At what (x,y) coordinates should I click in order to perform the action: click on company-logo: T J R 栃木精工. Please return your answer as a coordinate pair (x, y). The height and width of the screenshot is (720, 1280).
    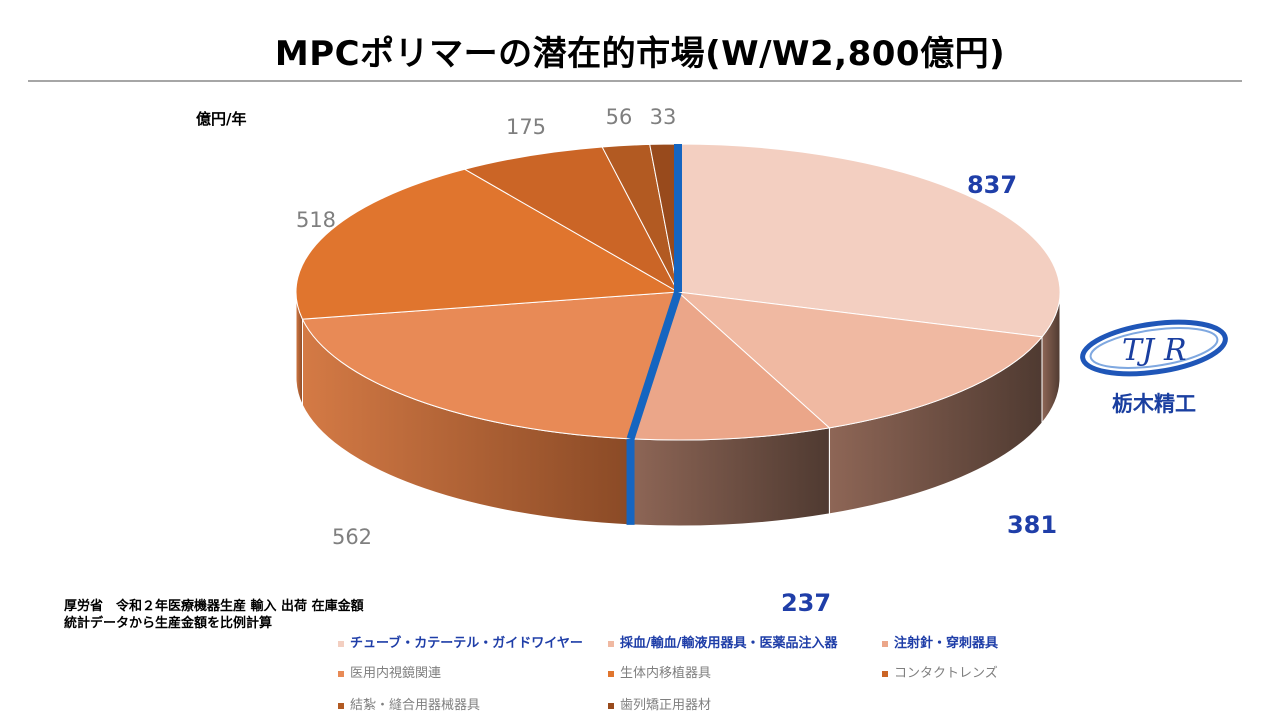
    Looking at the image, I should click on (1154, 364).